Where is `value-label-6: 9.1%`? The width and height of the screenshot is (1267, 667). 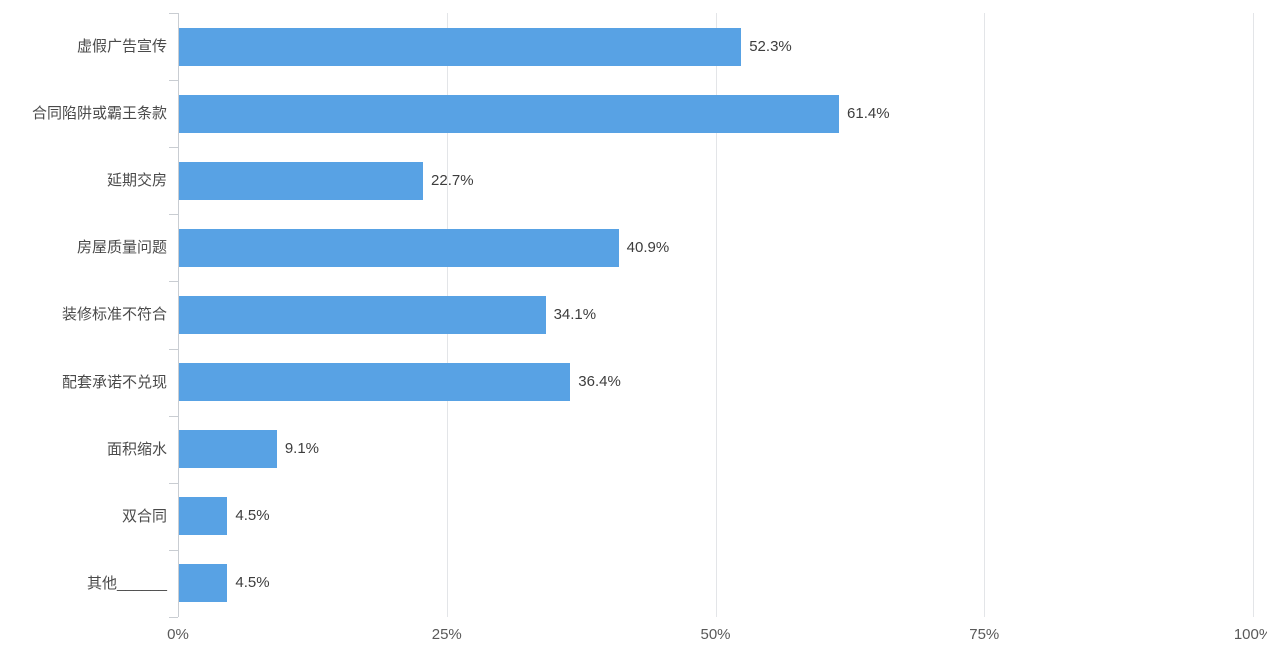
value-label-6: 9.1% is located at coordinates (302, 449).